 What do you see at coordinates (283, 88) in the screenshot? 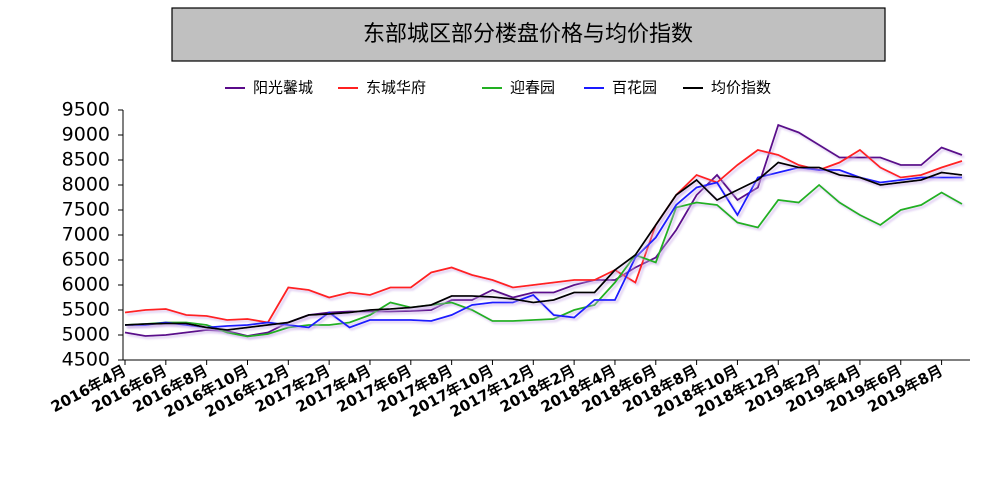
I see `legend-label: 阳光馨城` at bounding box center [283, 88].